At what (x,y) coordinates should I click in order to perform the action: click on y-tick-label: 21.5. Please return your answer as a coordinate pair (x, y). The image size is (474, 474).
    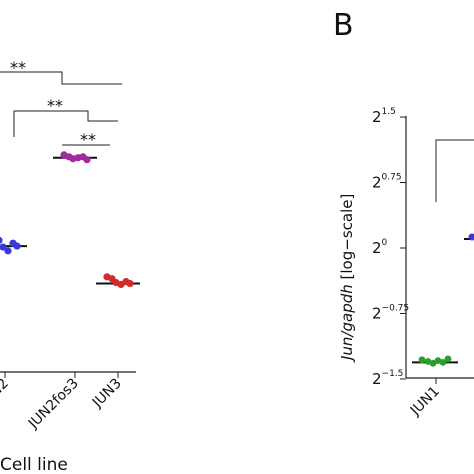
    Looking at the image, I should click on (384, 116).